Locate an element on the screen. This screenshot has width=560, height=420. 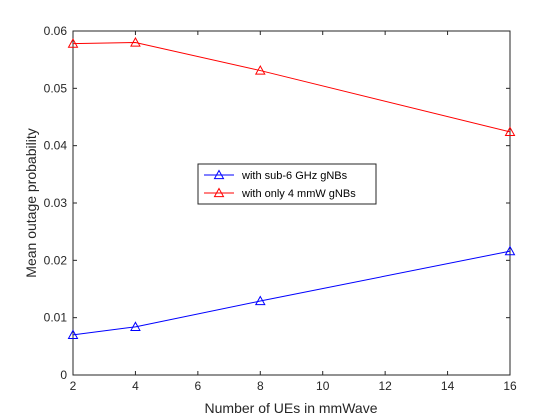
legend: with sub-6 GHz gNBs with only 4 mmW gNBs is located at coordinates (287, 184).